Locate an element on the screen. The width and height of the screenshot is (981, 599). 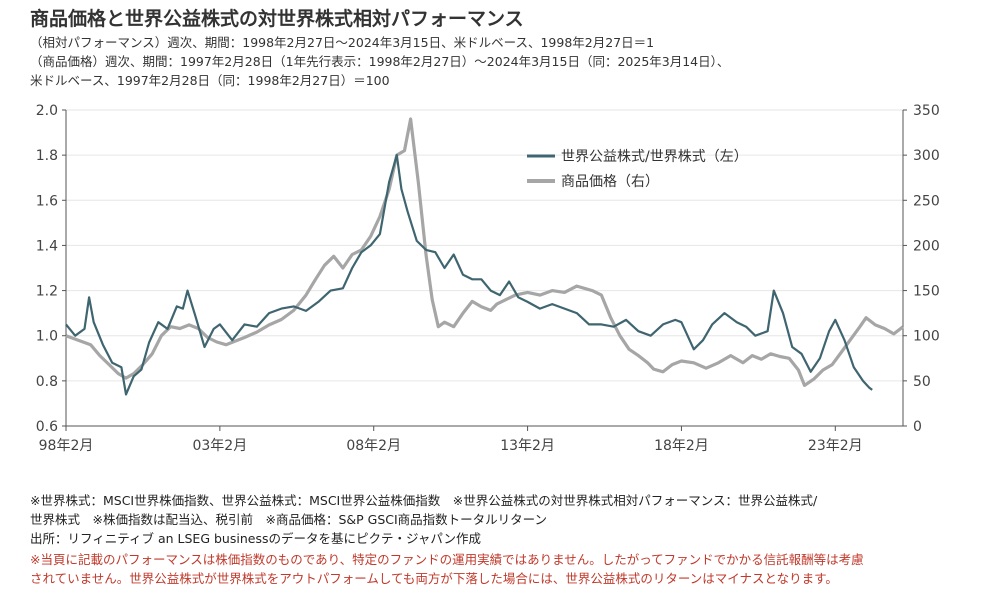
page-title: 商品価格と世界公益株式の対世界株式相対パフォーマンス is located at coordinates (277, 19).